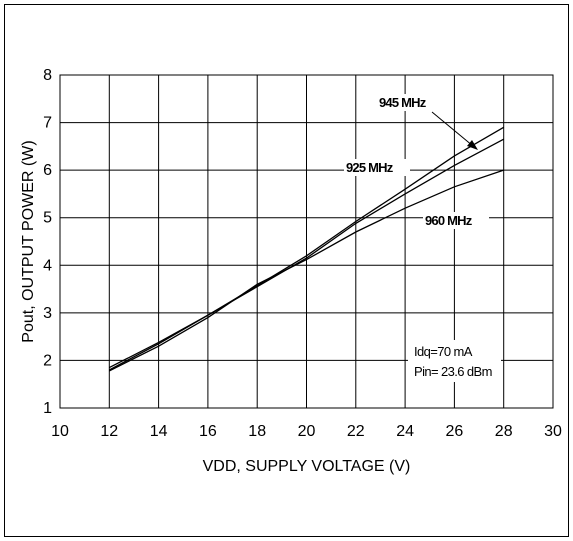  I want to click on label-925-background, so click(377, 167).